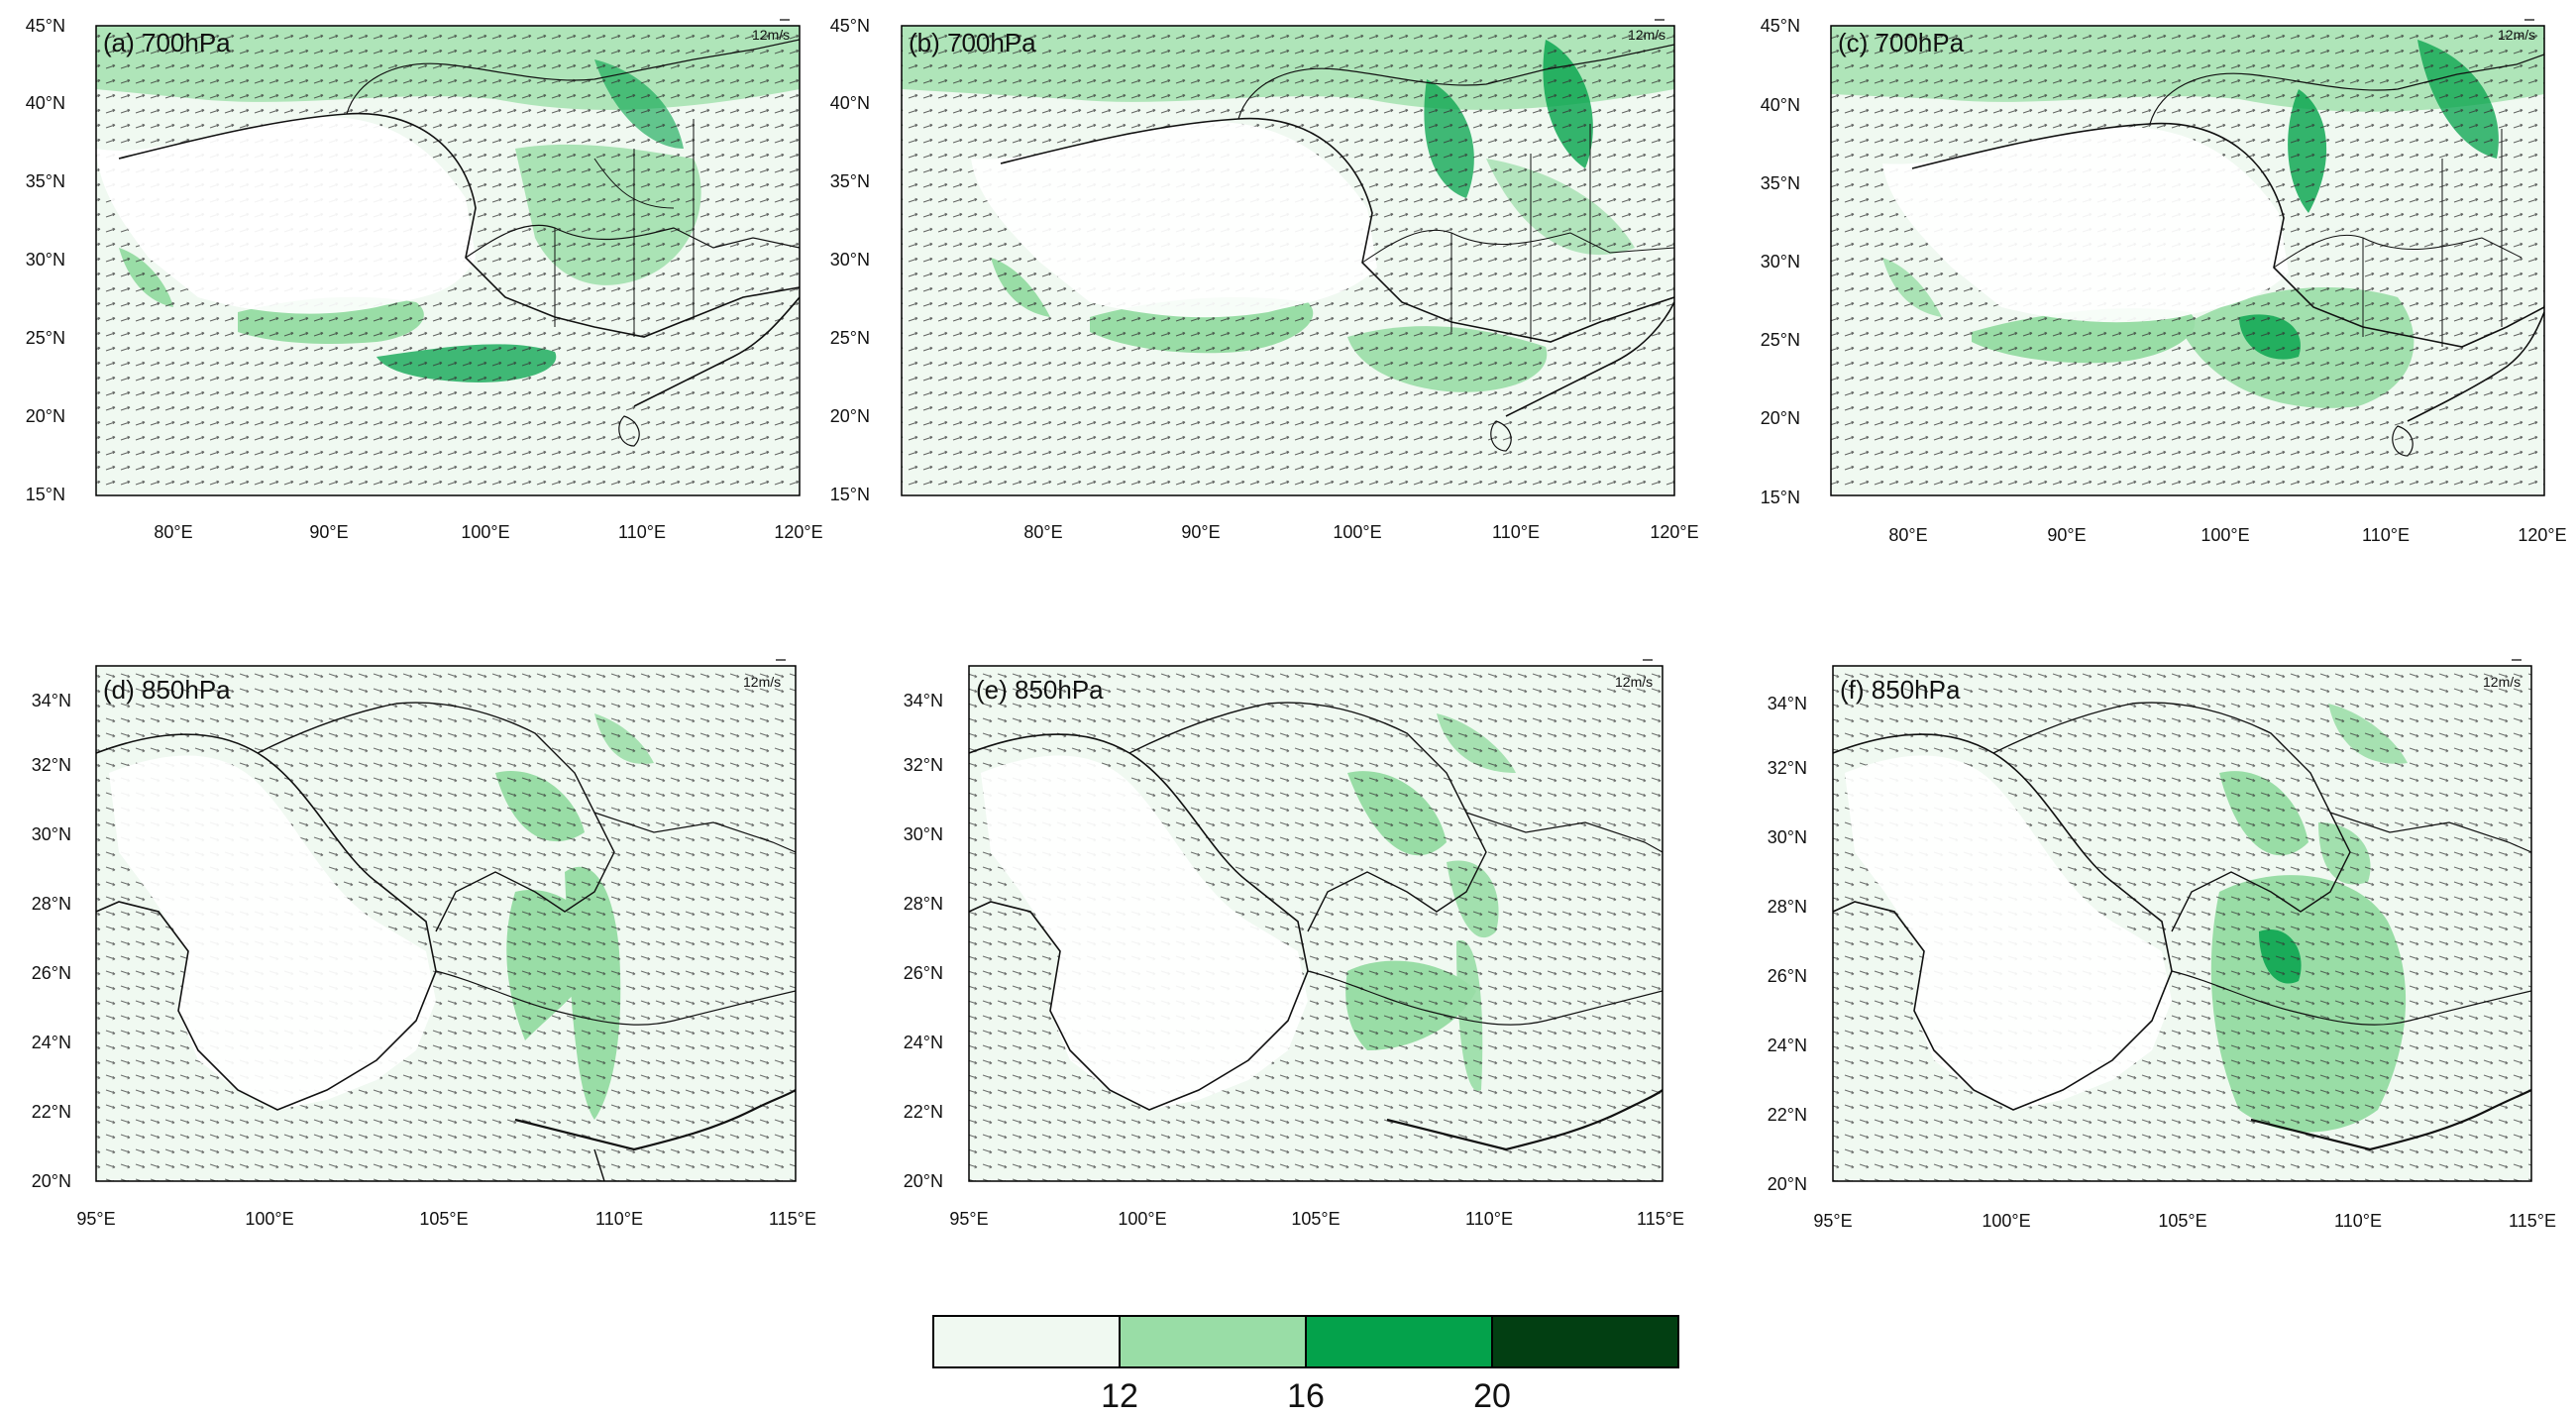 Image resolution: width=2576 pixels, height=1417 pixels. What do you see at coordinates (2224, 535) in the screenshot?
I see `c-lon-tick: 100°E` at bounding box center [2224, 535].